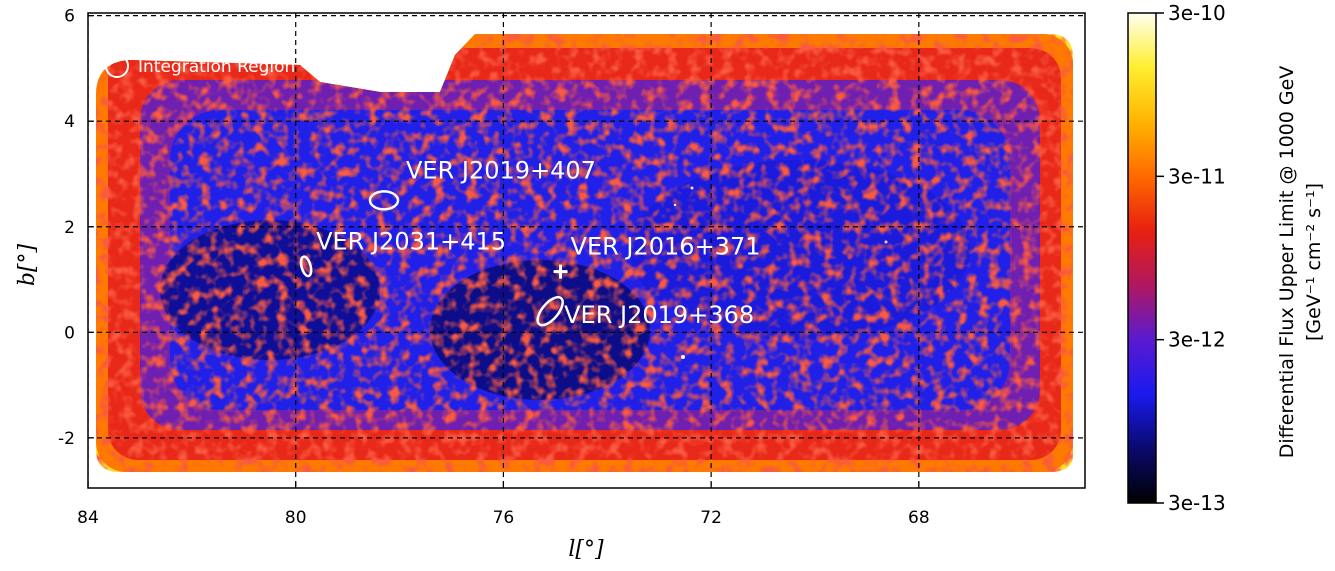 This screenshot has height=571, width=1335. Describe the element at coordinates (88, 518) in the screenshot. I see `x-tick-label: 84` at that location.